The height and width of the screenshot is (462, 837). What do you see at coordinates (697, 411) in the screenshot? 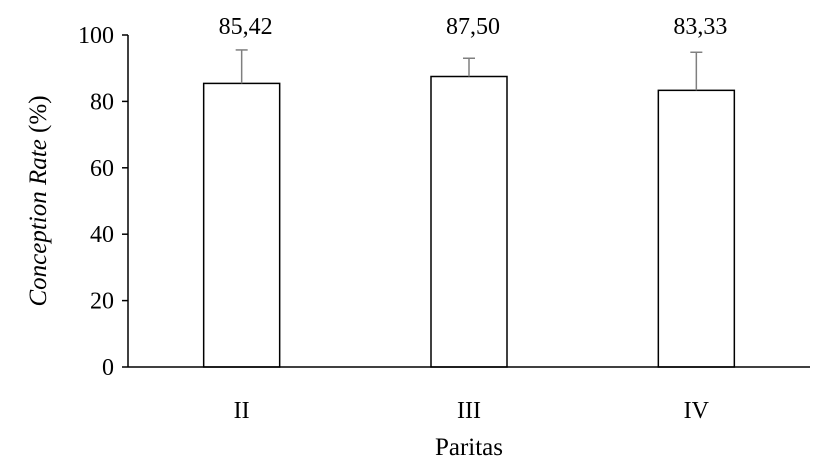
I see `x-tick-label-iv: IV` at bounding box center [697, 411].